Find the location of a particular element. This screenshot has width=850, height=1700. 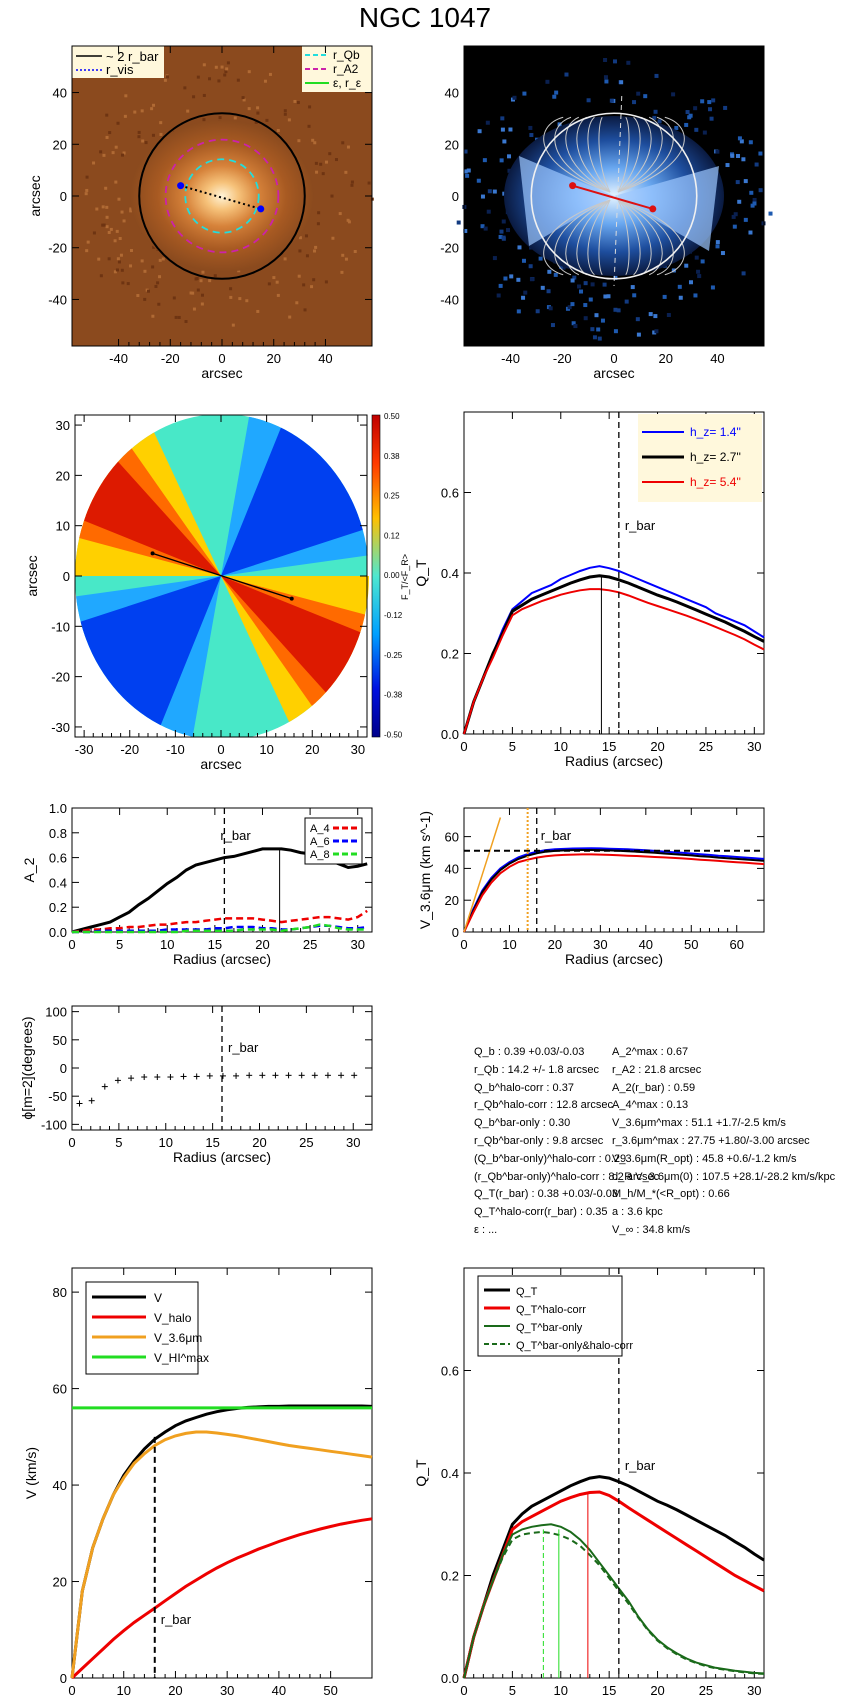

p1-xtick-label: -40 is located at coordinates (118, 358).